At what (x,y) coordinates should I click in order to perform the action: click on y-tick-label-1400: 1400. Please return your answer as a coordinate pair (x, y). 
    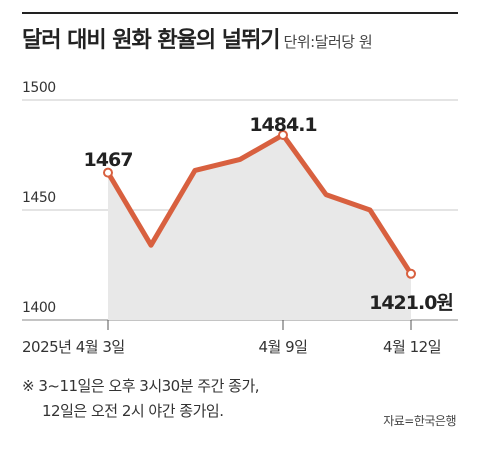
    Looking at the image, I should click on (39, 308).